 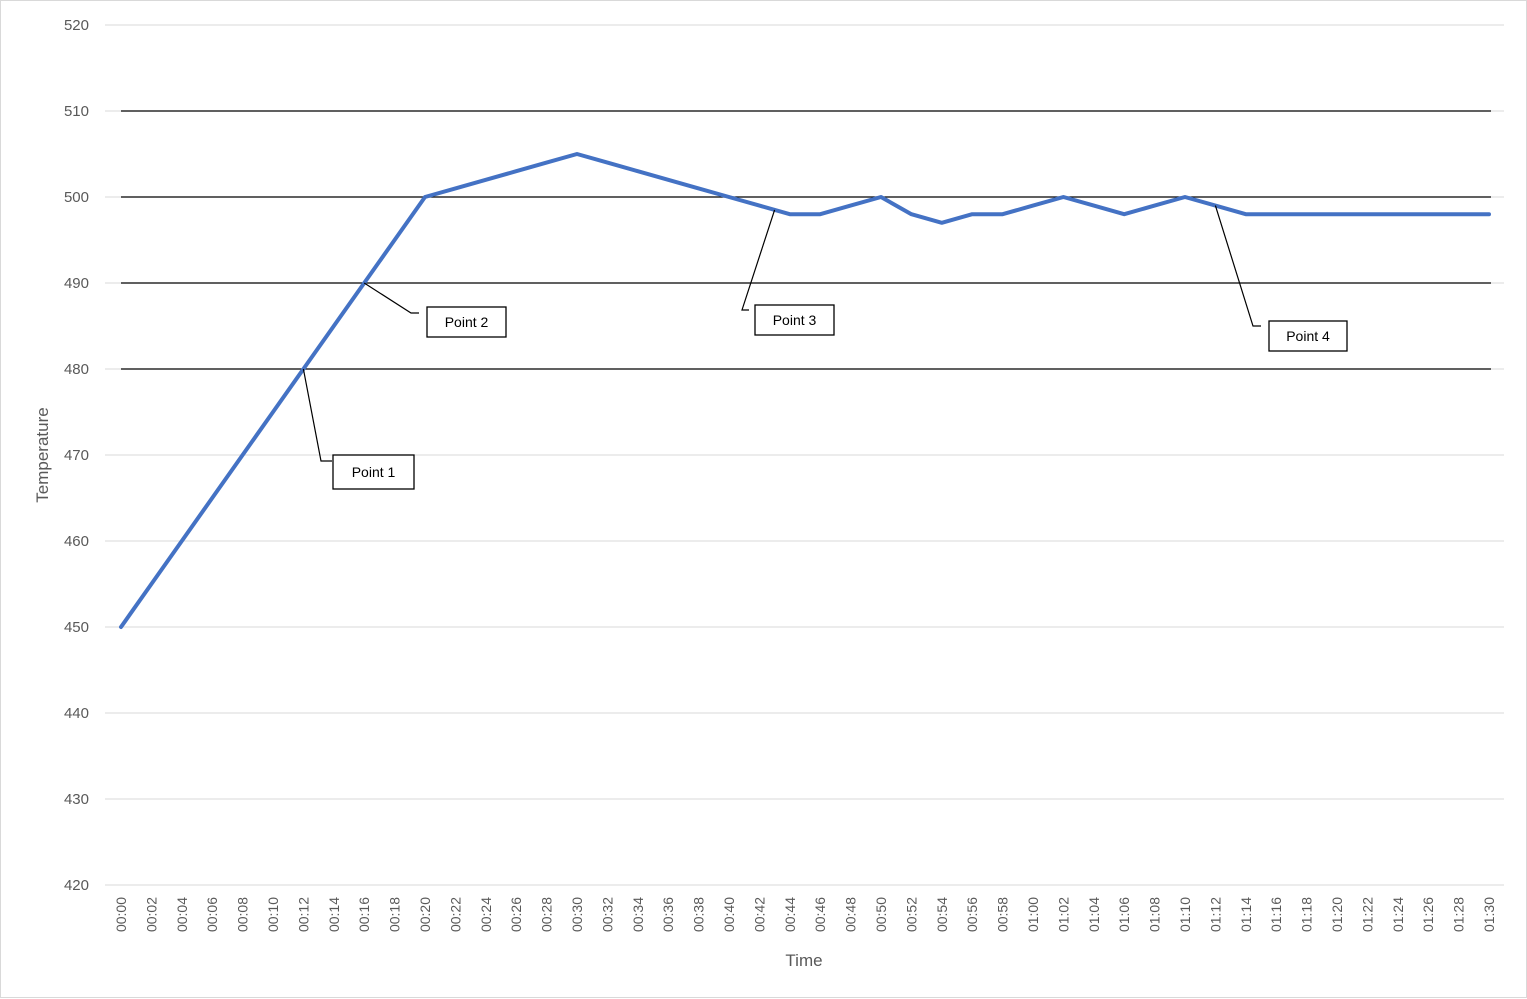 I want to click on x-tick-label: 00:46, so click(x=820, y=914).